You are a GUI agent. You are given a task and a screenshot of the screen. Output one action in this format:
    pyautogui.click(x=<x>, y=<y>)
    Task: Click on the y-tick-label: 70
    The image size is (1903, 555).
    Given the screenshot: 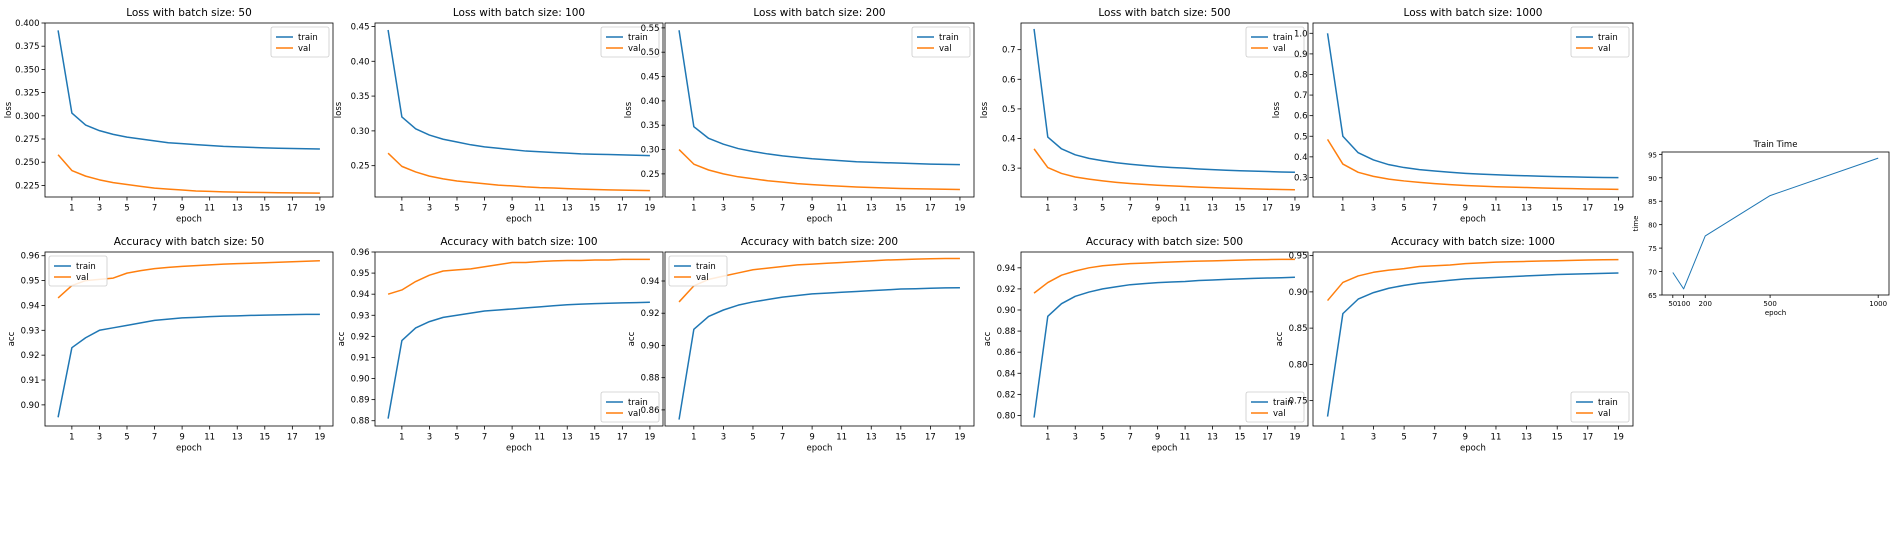 What is the action you would take?
    pyautogui.click(x=1652, y=273)
    